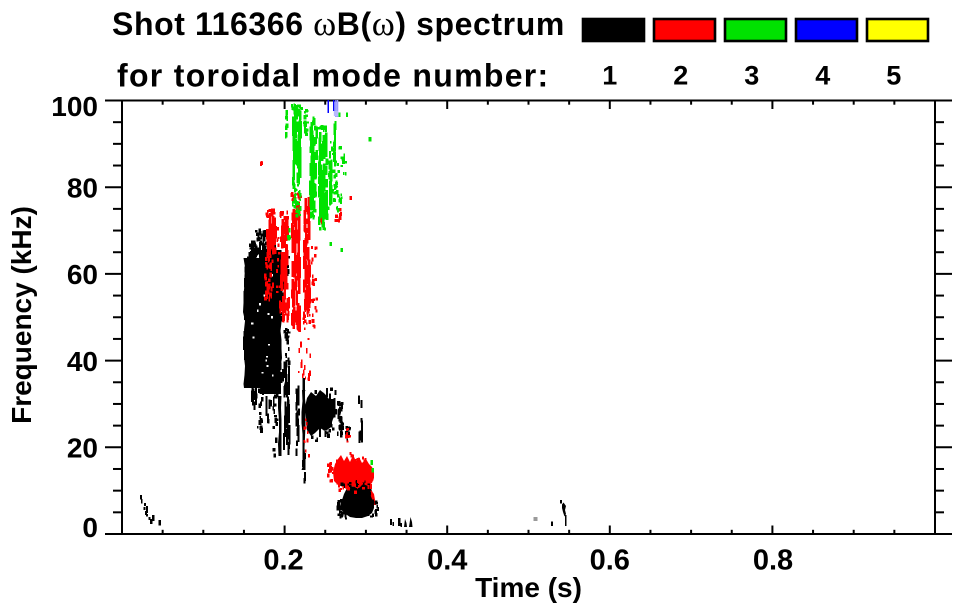  What do you see at coordinates (74, 106) in the screenshot?
I see `svg-text: 100` at bounding box center [74, 106].